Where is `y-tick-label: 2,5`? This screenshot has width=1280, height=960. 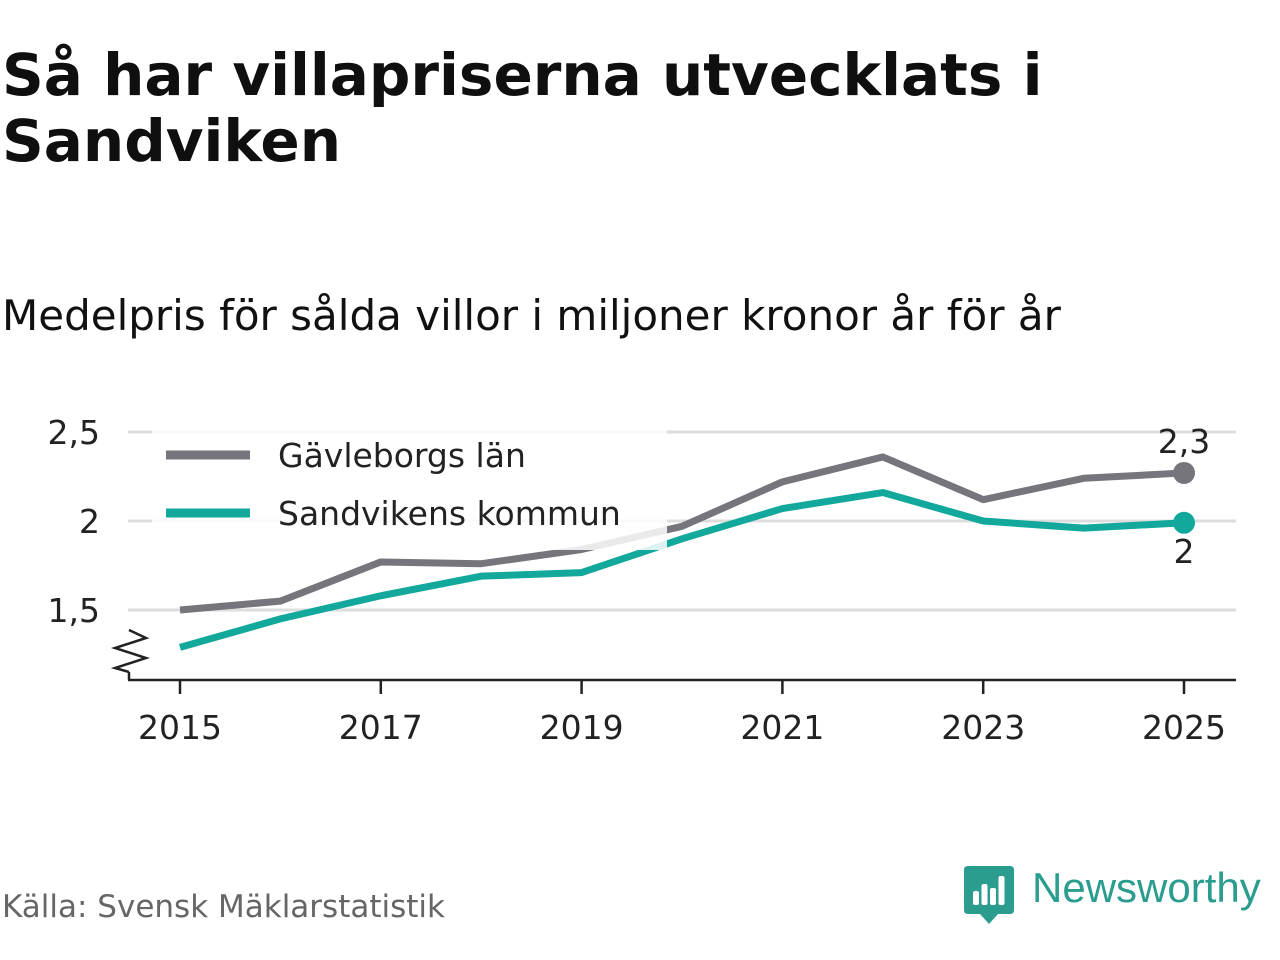 y-tick-label: 2,5 is located at coordinates (74, 432).